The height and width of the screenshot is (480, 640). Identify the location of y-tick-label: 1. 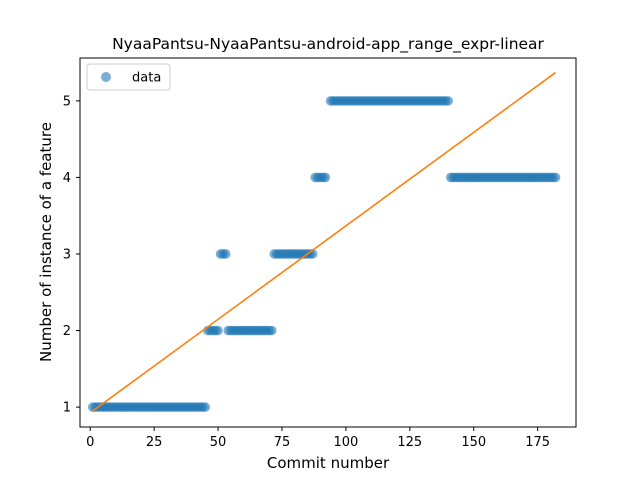
(67, 408).